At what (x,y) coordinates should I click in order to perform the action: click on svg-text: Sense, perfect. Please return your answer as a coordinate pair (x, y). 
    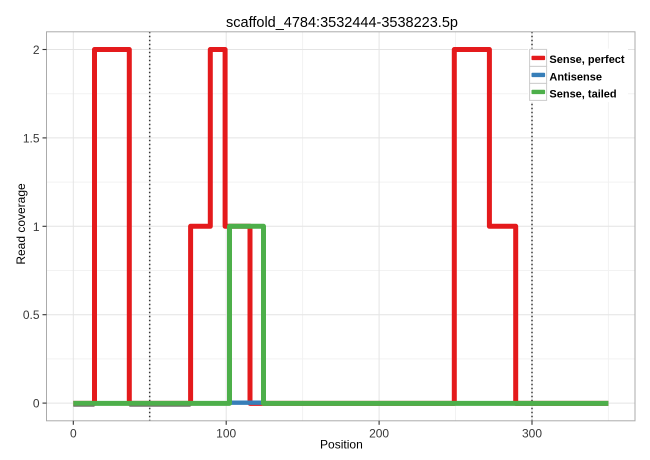
    Looking at the image, I should click on (587, 60).